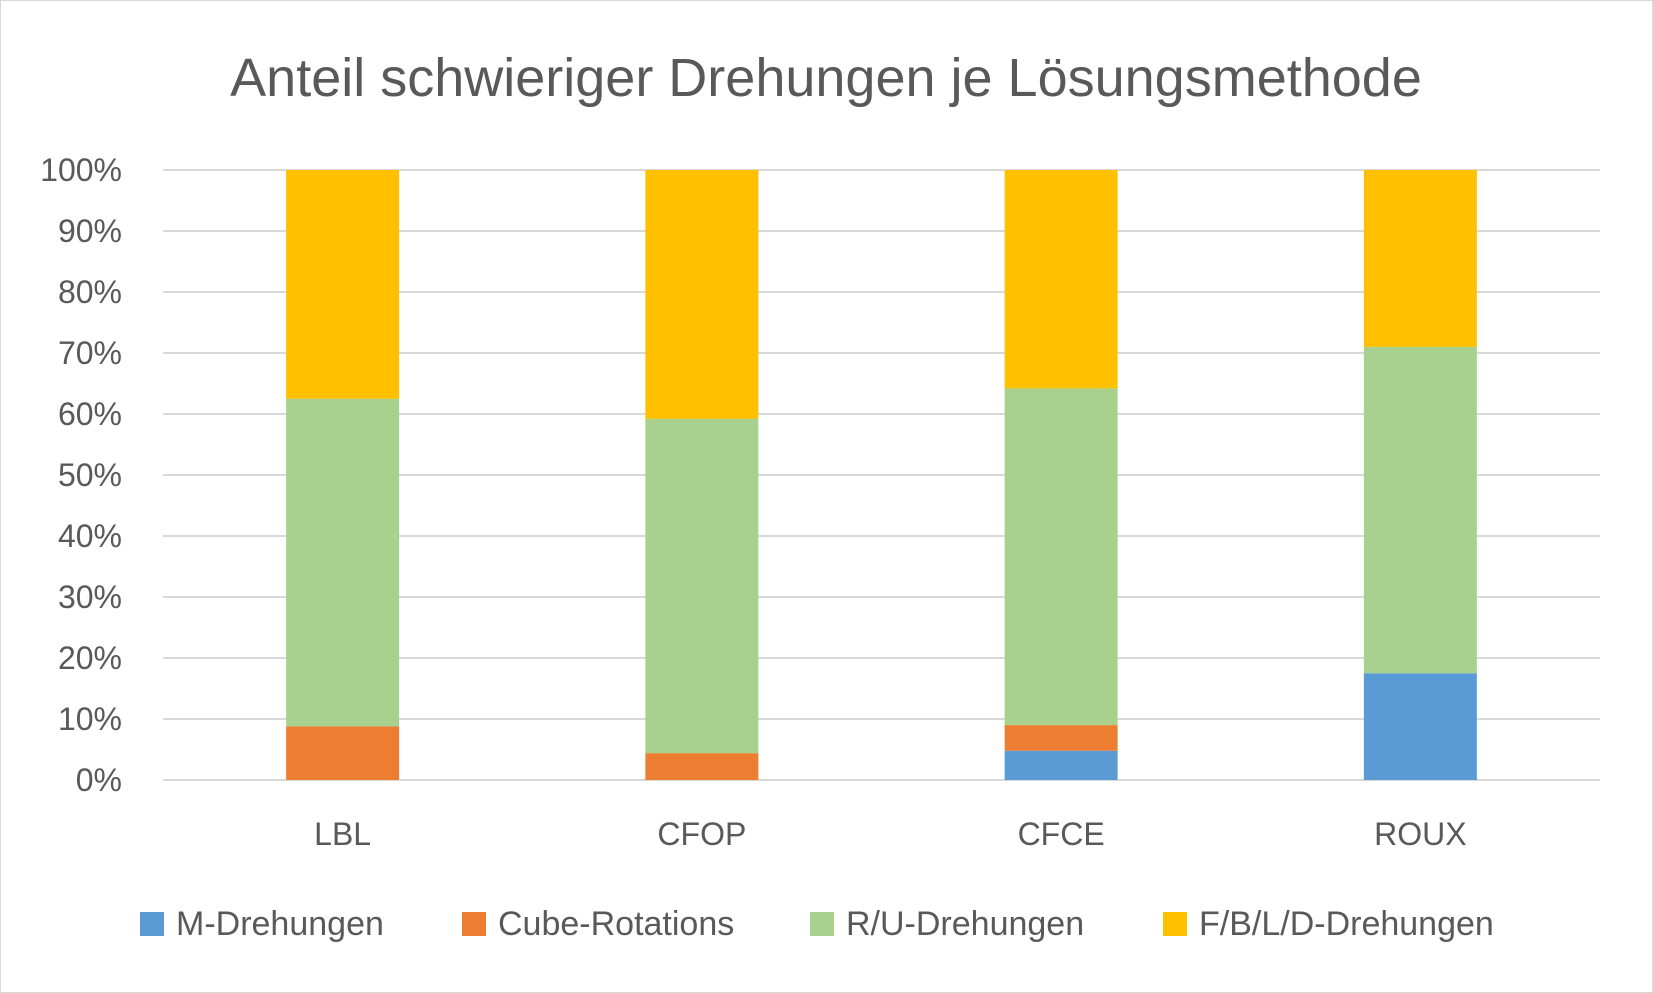 The width and height of the screenshot is (1653, 993). I want to click on legend-label: M-Drehungen, so click(280, 924).